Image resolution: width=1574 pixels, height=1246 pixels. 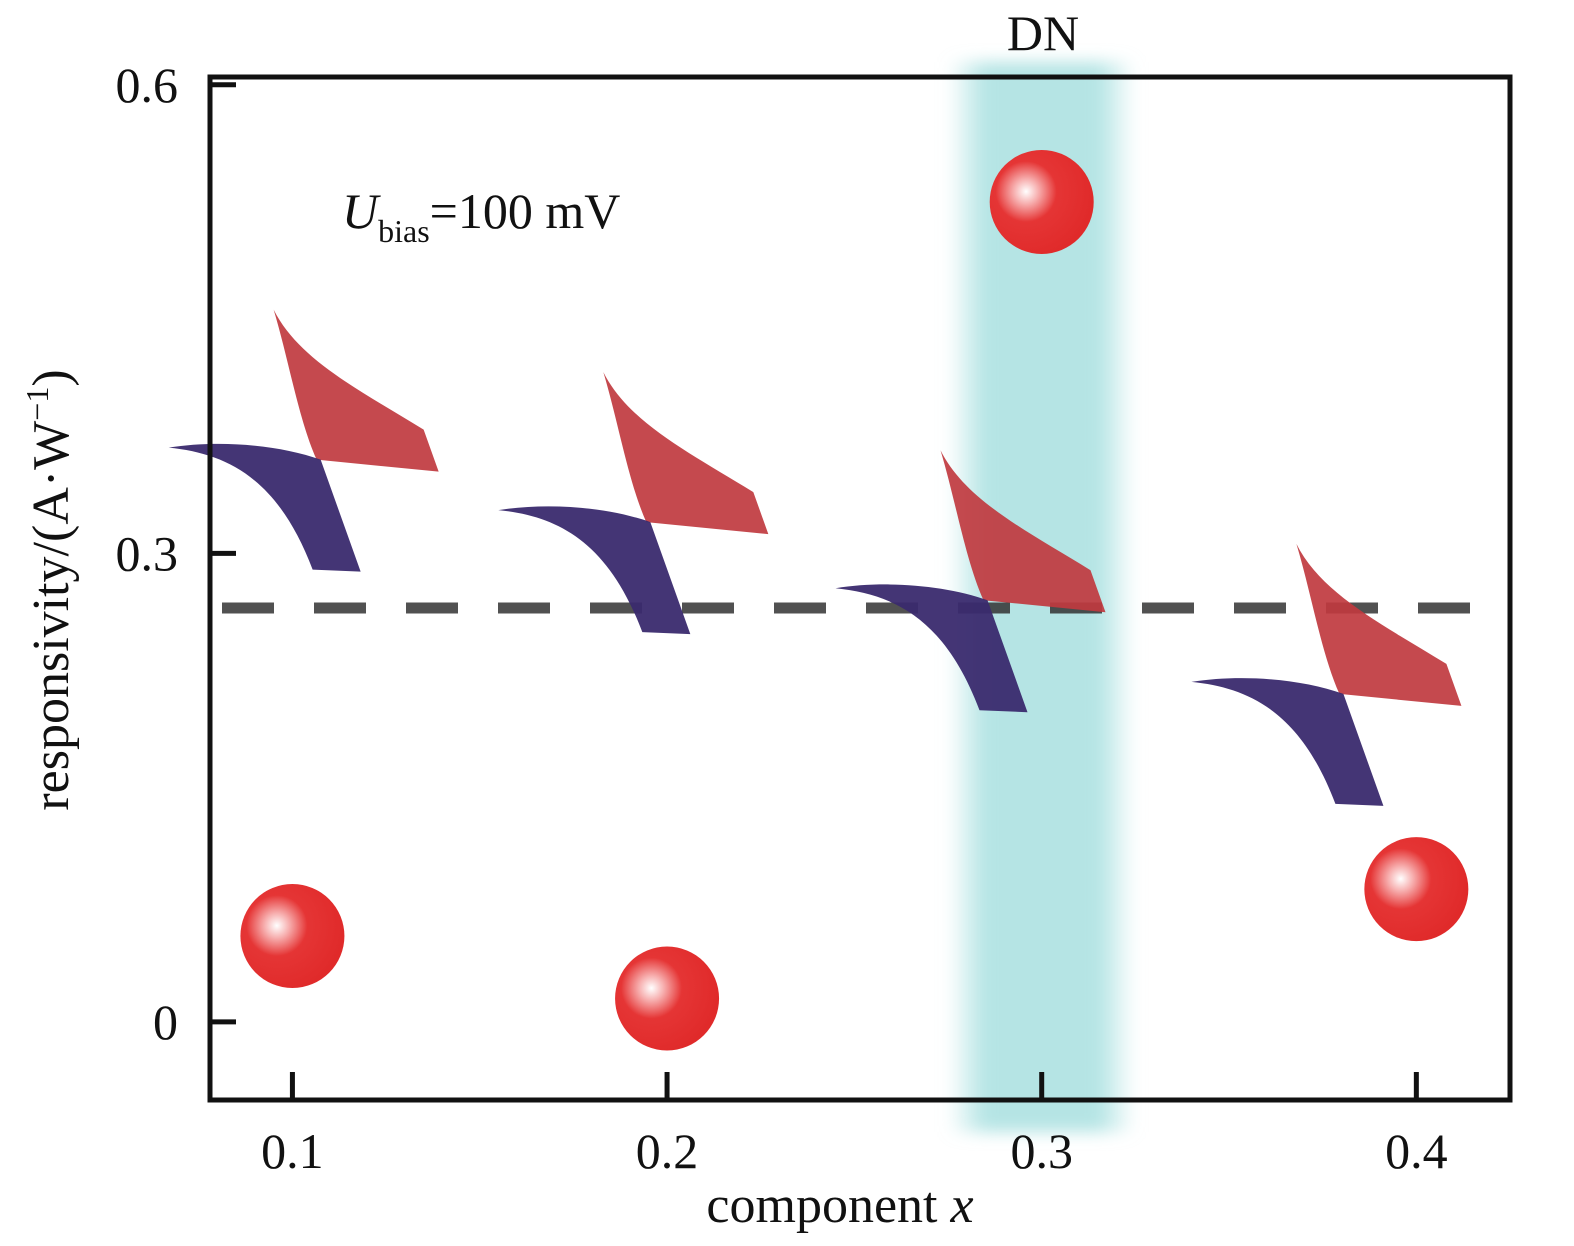 I want to click on y-tick-label: 0.6, so click(x=147, y=85).